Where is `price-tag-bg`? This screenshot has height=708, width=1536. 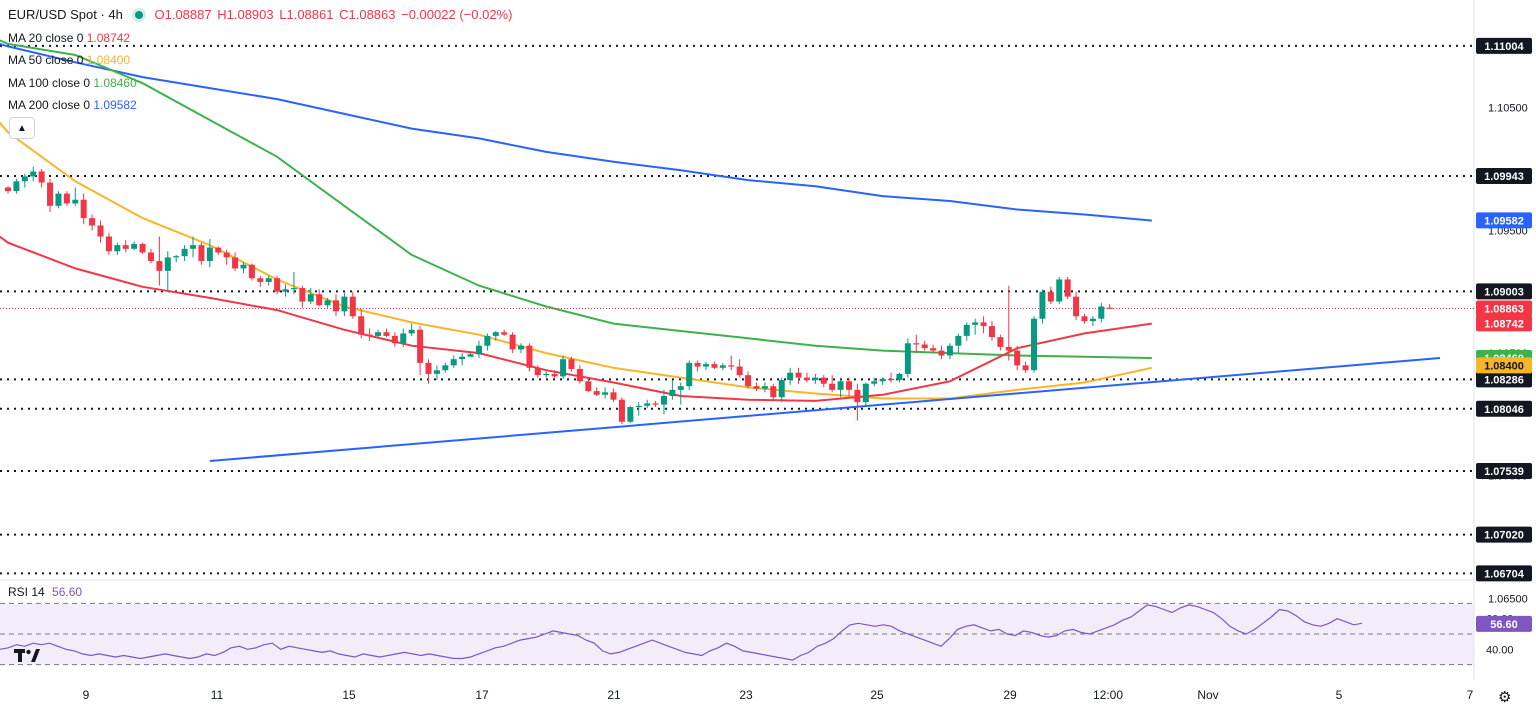 price-tag-bg is located at coordinates (1504, 365).